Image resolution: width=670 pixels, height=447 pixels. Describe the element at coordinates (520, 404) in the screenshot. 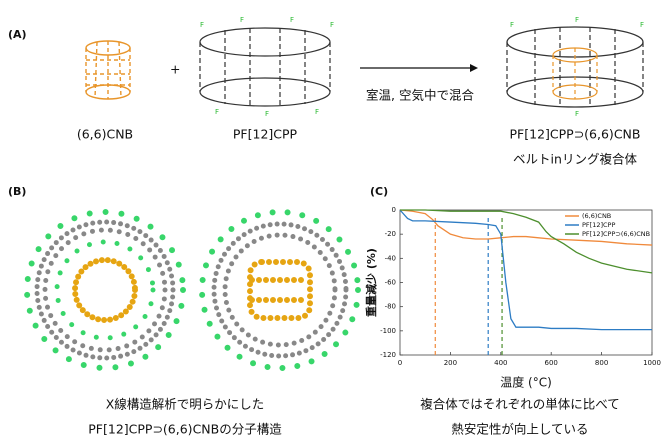

I see `caption: 複合体ではそれぞれの単体に比べて` at that location.